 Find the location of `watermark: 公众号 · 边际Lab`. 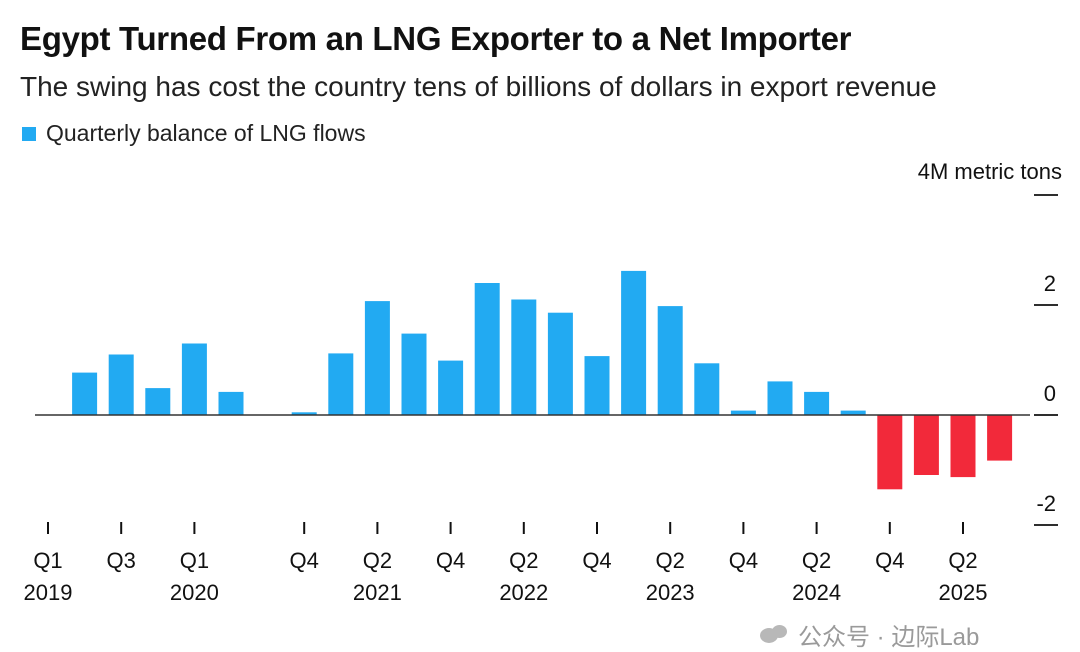

watermark: 公众号 · 边际Lab is located at coordinates (869, 634).